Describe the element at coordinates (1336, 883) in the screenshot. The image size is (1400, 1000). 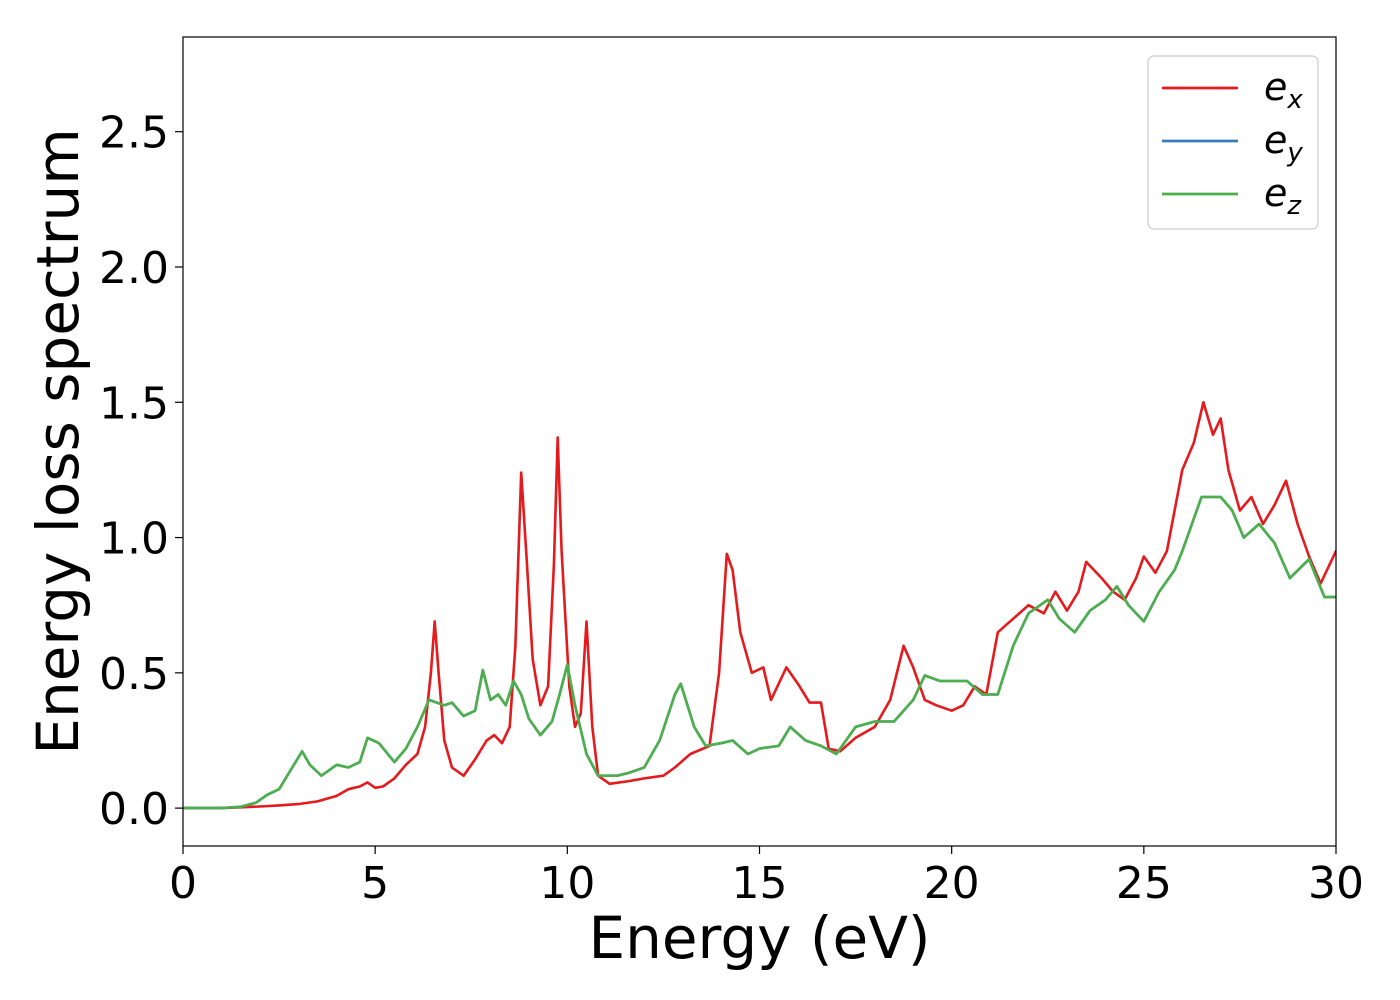
I see `x-tick-label: 30` at that location.